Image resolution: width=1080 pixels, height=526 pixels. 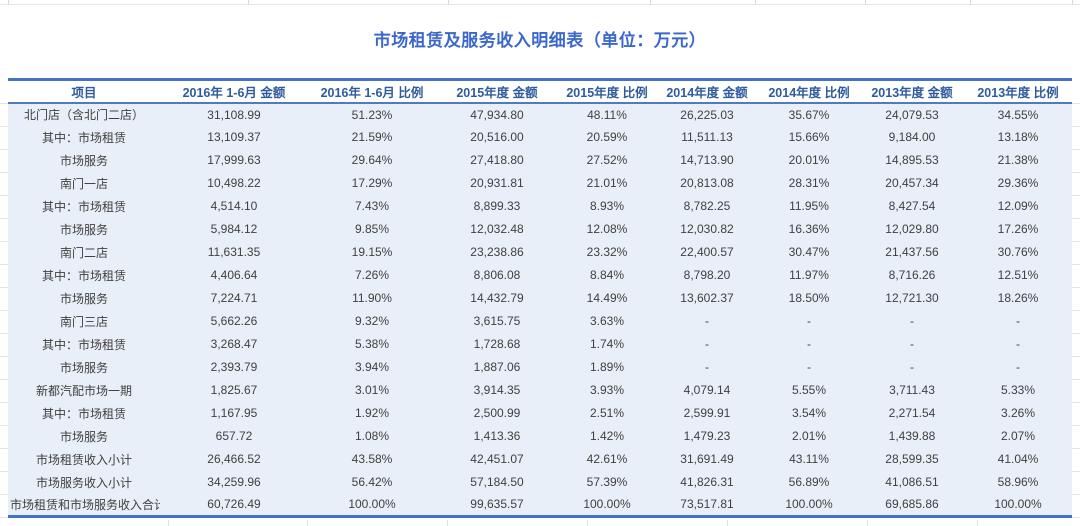 I want to click on cell-value: 21.01%, so click(x=607, y=183).